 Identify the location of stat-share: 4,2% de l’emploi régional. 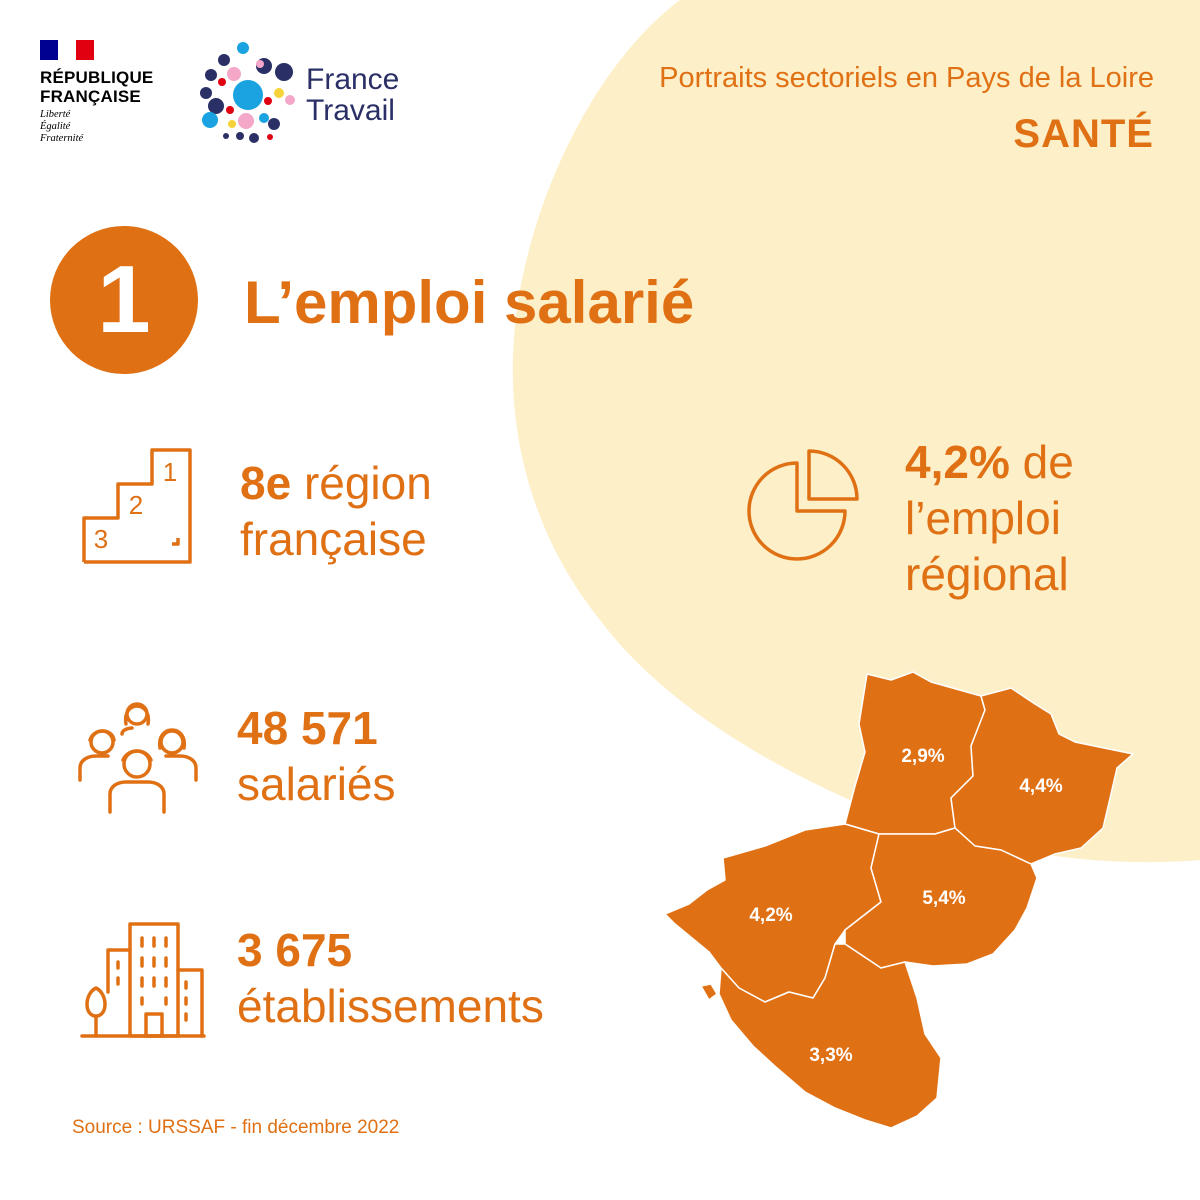
(989, 518).